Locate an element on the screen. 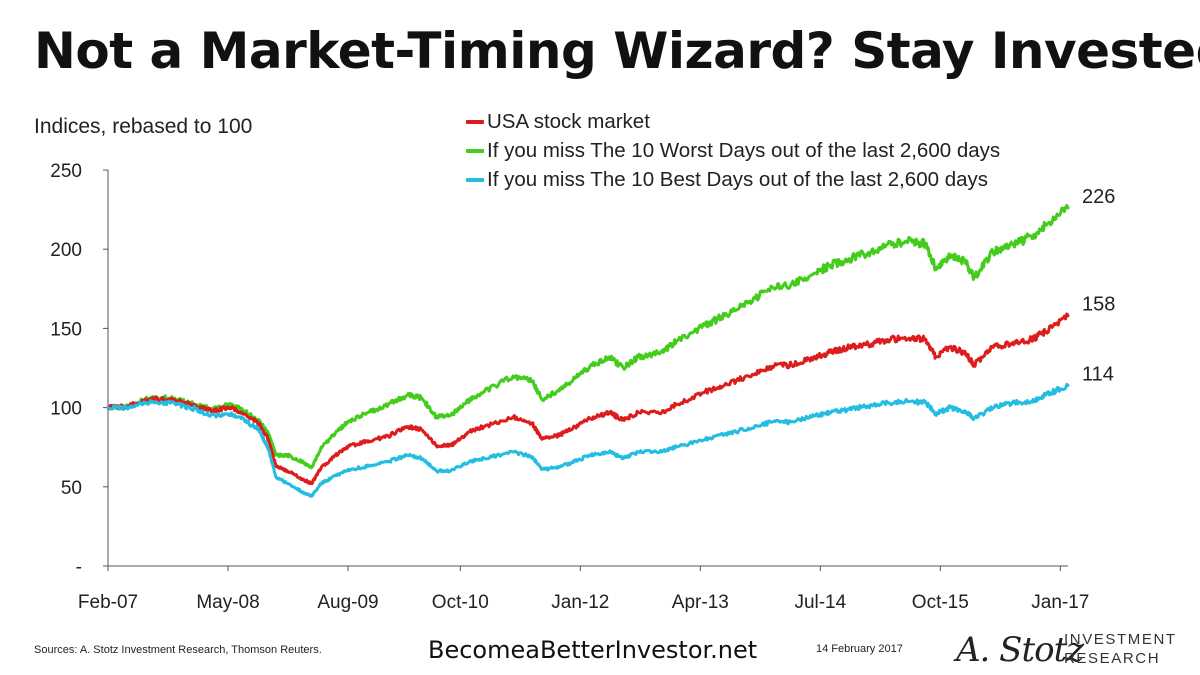 The image size is (1200, 675). x-tick-label: Feb-07 is located at coordinates (108, 602).